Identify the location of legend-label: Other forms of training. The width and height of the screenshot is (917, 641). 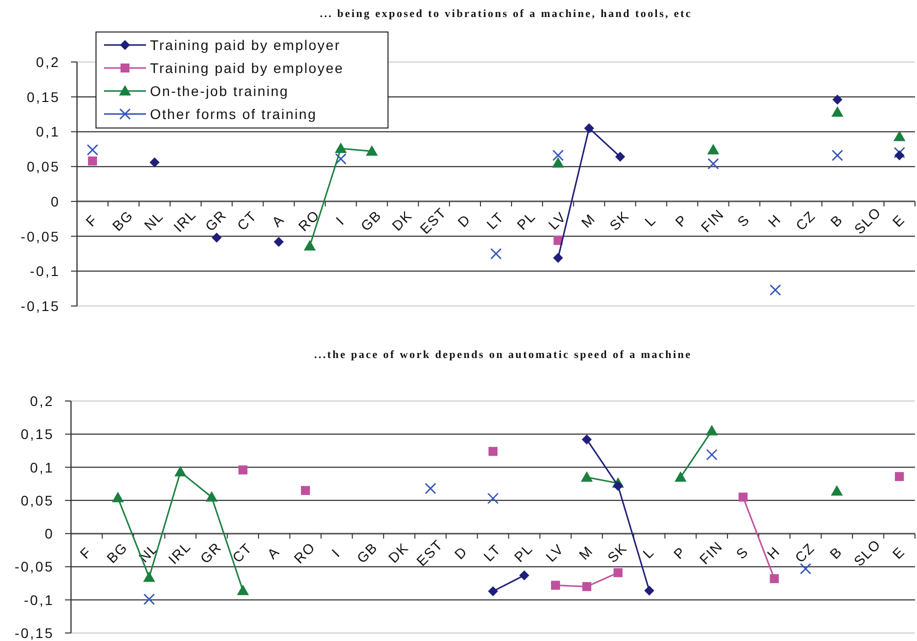
(233, 114).